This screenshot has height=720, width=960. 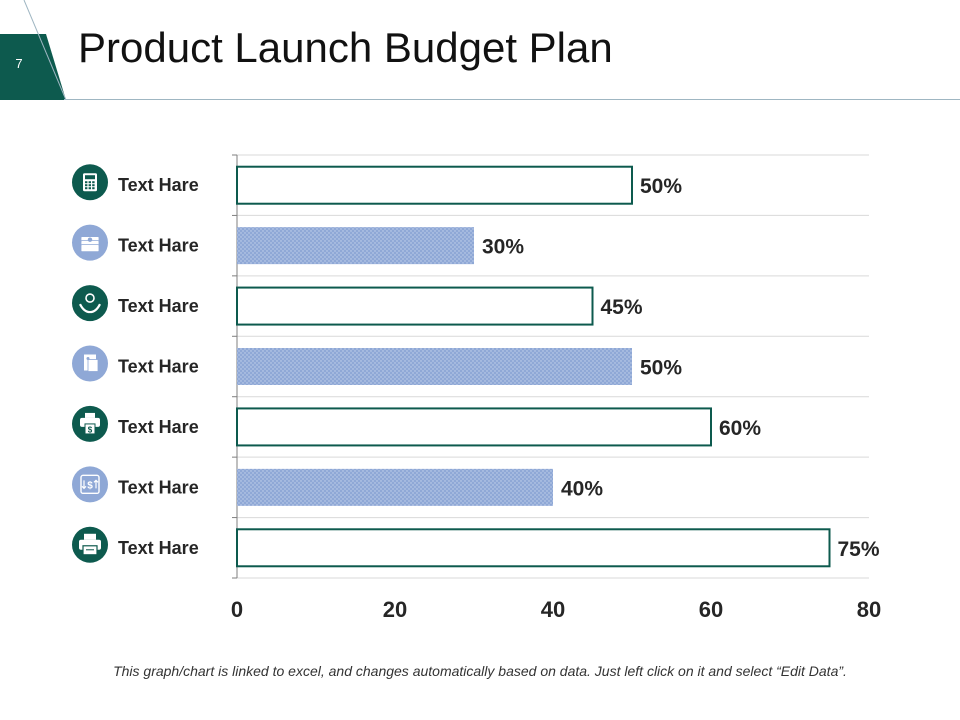 What do you see at coordinates (90, 423) in the screenshot?
I see `printer-dollar-icon: $` at bounding box center [90, 423].